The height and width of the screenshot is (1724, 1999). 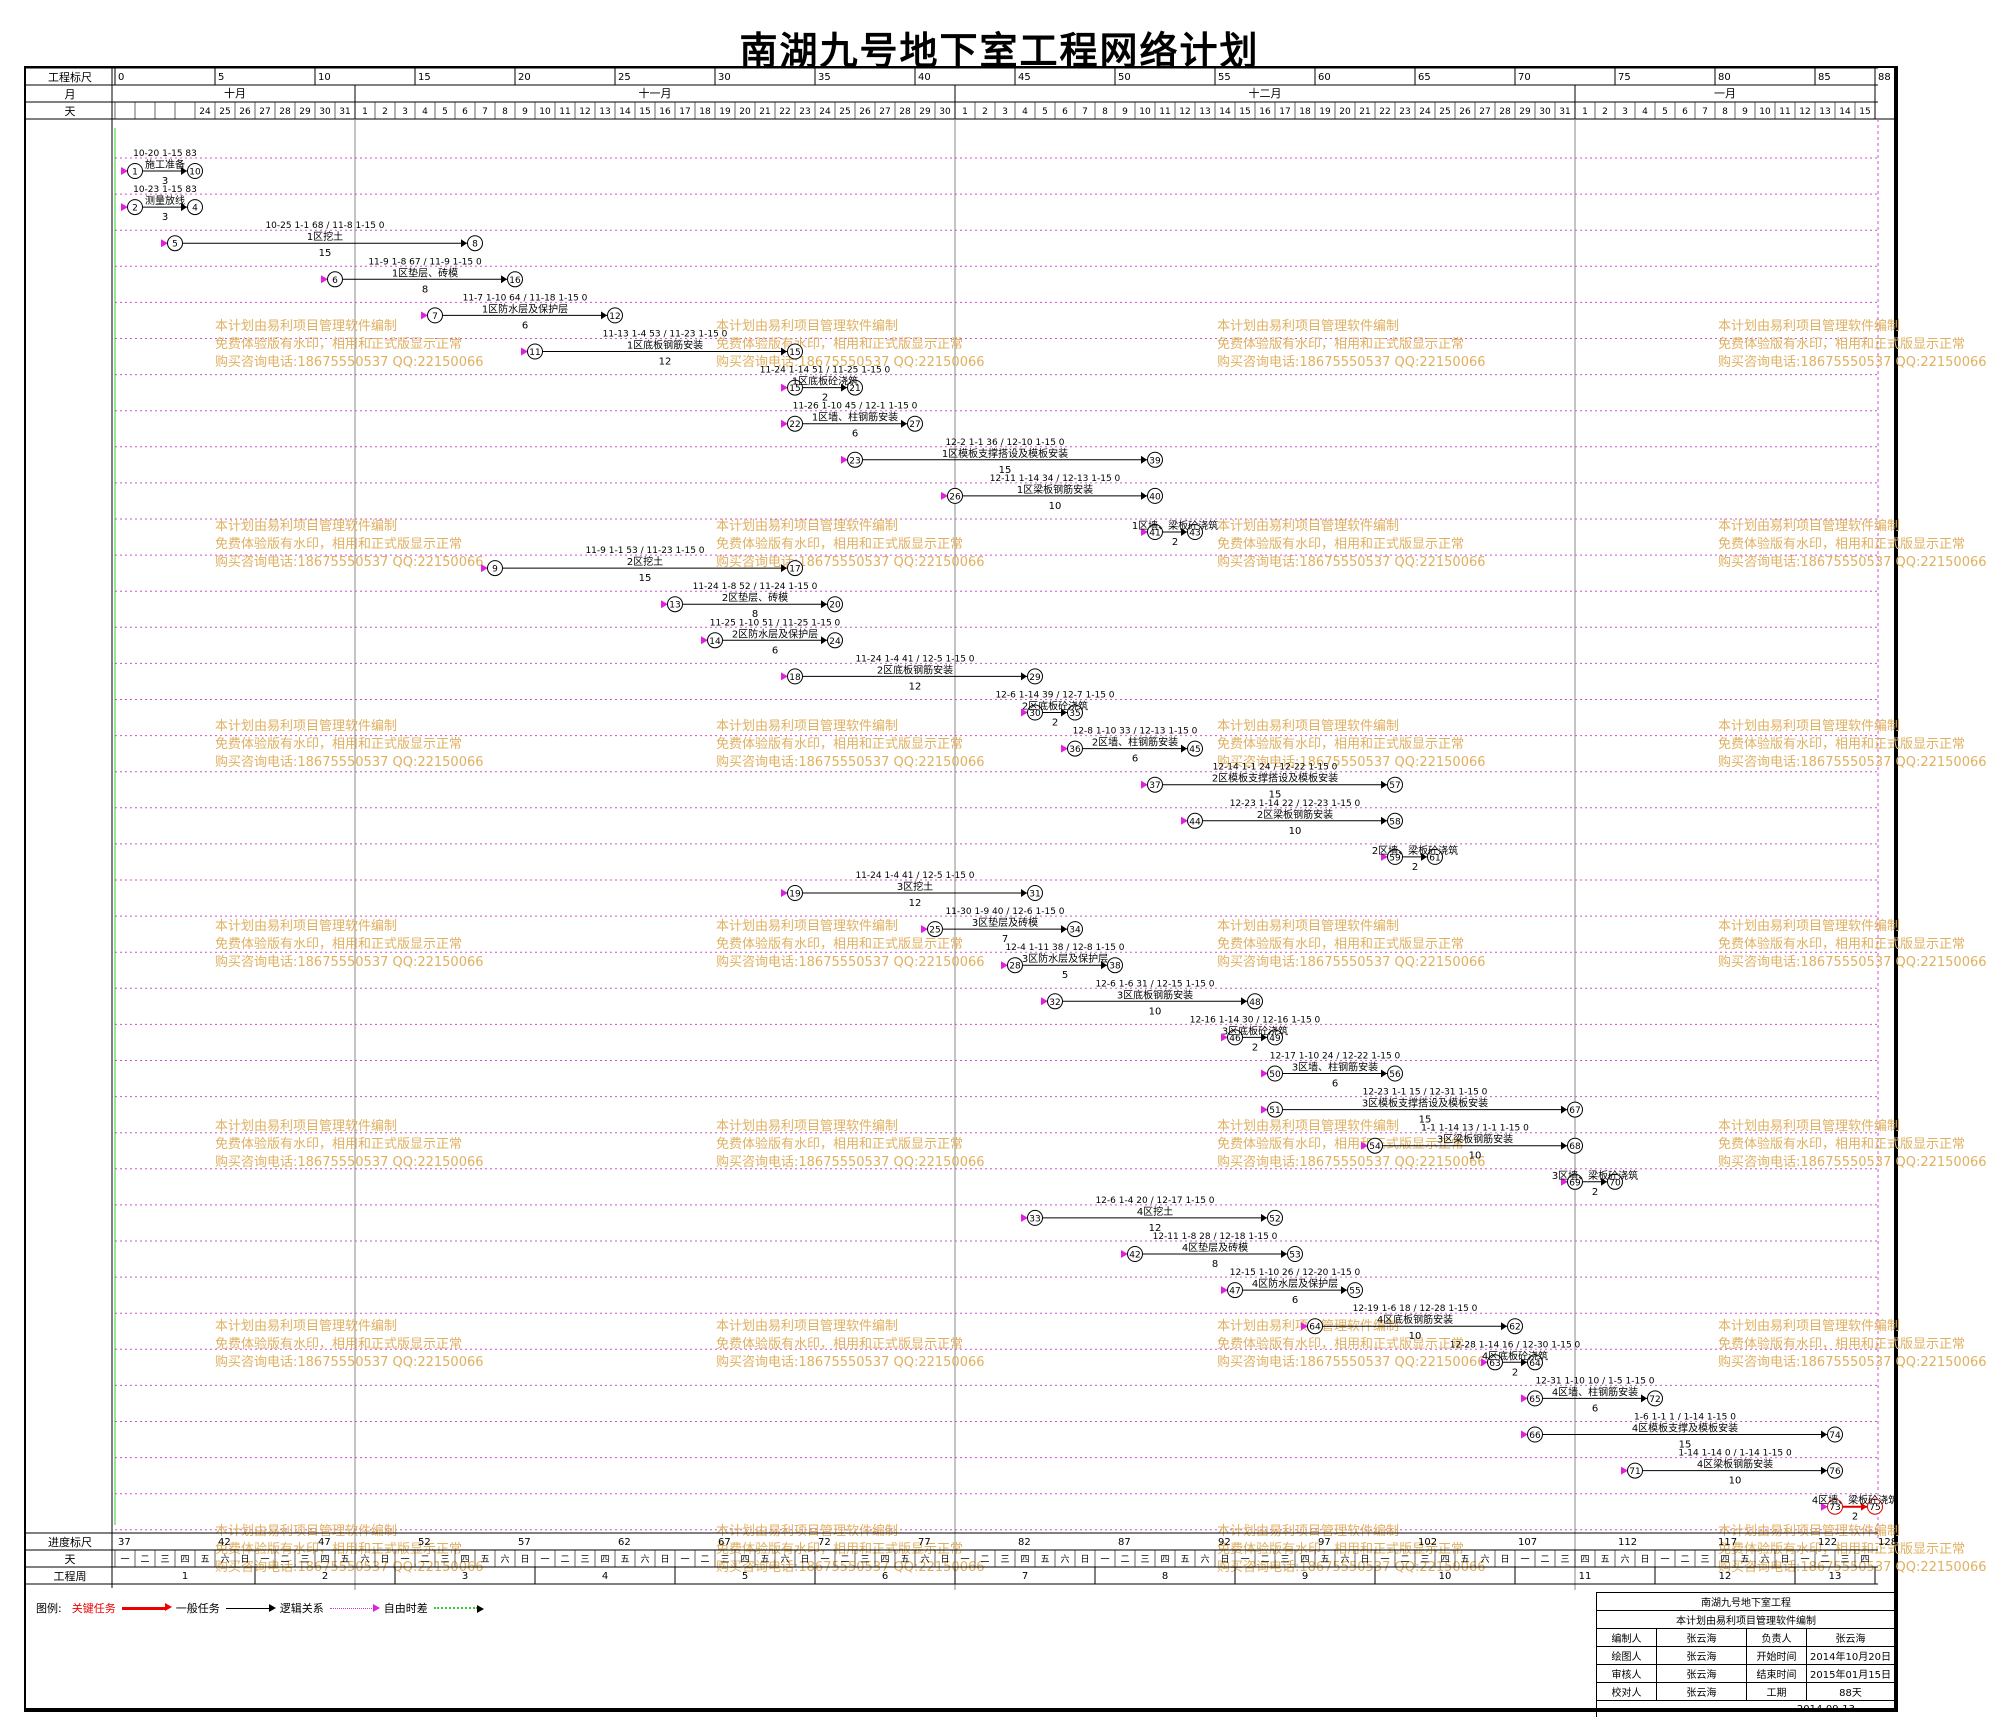 What do you see at coordinates (1825, 1709) in the screenshot?
I see `info-date: 2014-09-13` at bounding box center [1825, 1709].